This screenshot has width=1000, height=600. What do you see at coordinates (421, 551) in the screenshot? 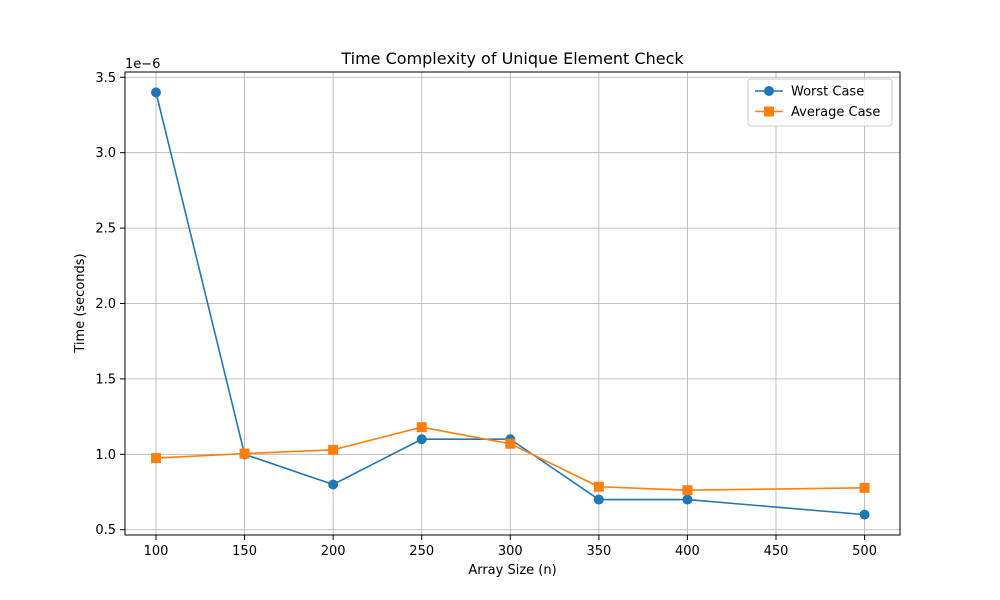
I see `x-tick-label: 250` at bounding box center [421, 551].